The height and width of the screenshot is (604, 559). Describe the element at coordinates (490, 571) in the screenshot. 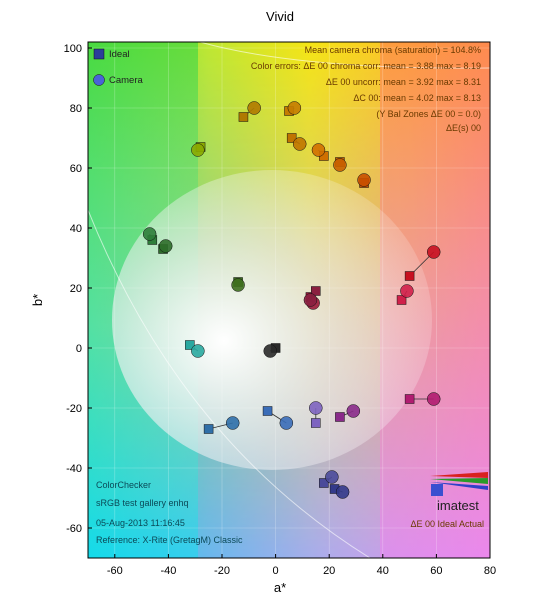

I see `x-tick-label: 80` at that location.